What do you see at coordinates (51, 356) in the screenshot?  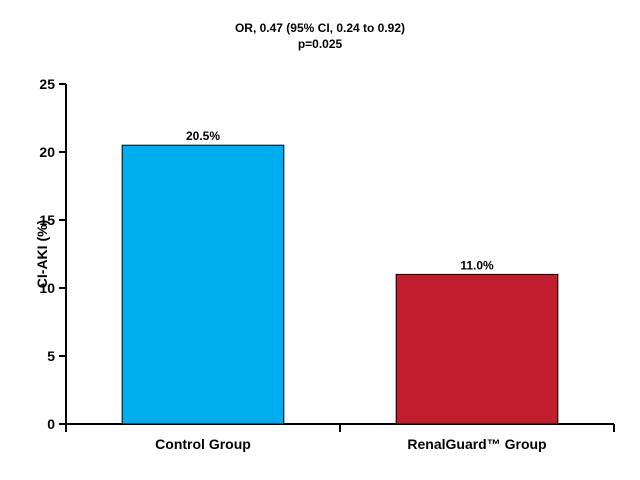 I see `y-tick-label: 5` at bounding box center [51, 356].